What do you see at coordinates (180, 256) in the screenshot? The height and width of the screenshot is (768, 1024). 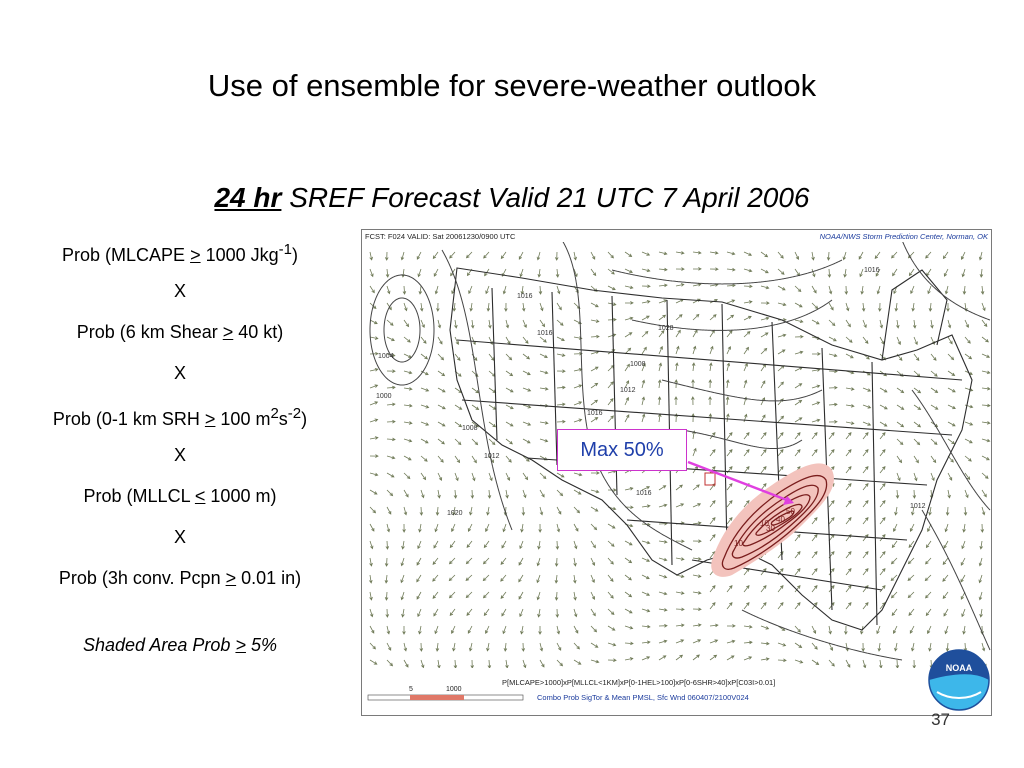 I see `criterion-mlcape: Prob (MLCAPE > 1000 Jkg-1)` at bounding box center [180, 256].